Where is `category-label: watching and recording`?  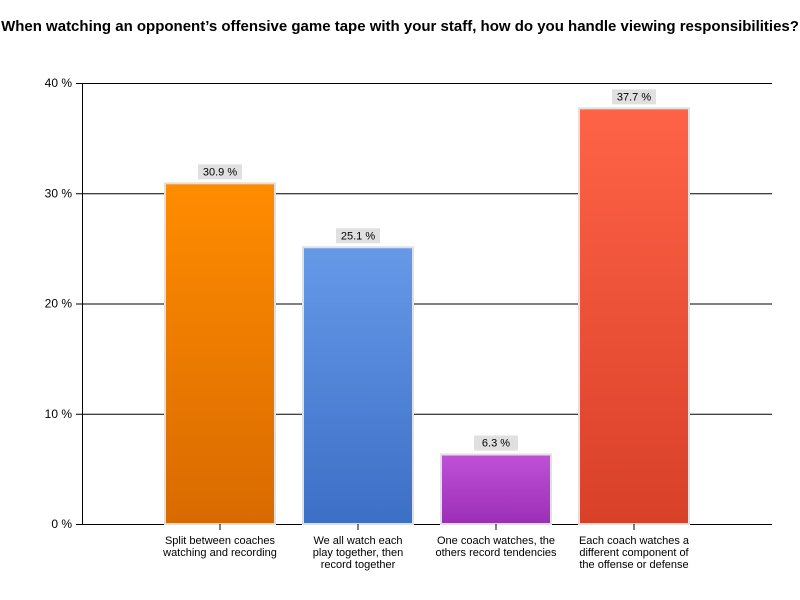
category-label: watching and recording is located at coordinates (219, 553).